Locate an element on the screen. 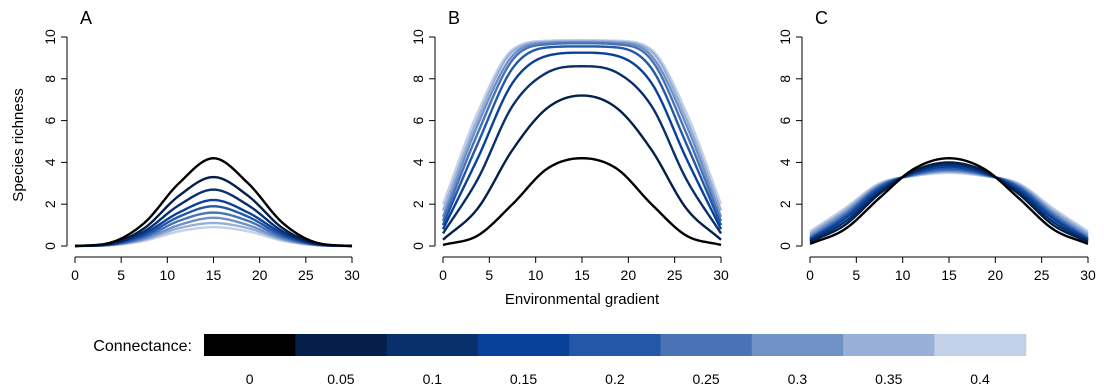 The image size is (1104, 389). panel-label: A is located at coordinates (86, 18).